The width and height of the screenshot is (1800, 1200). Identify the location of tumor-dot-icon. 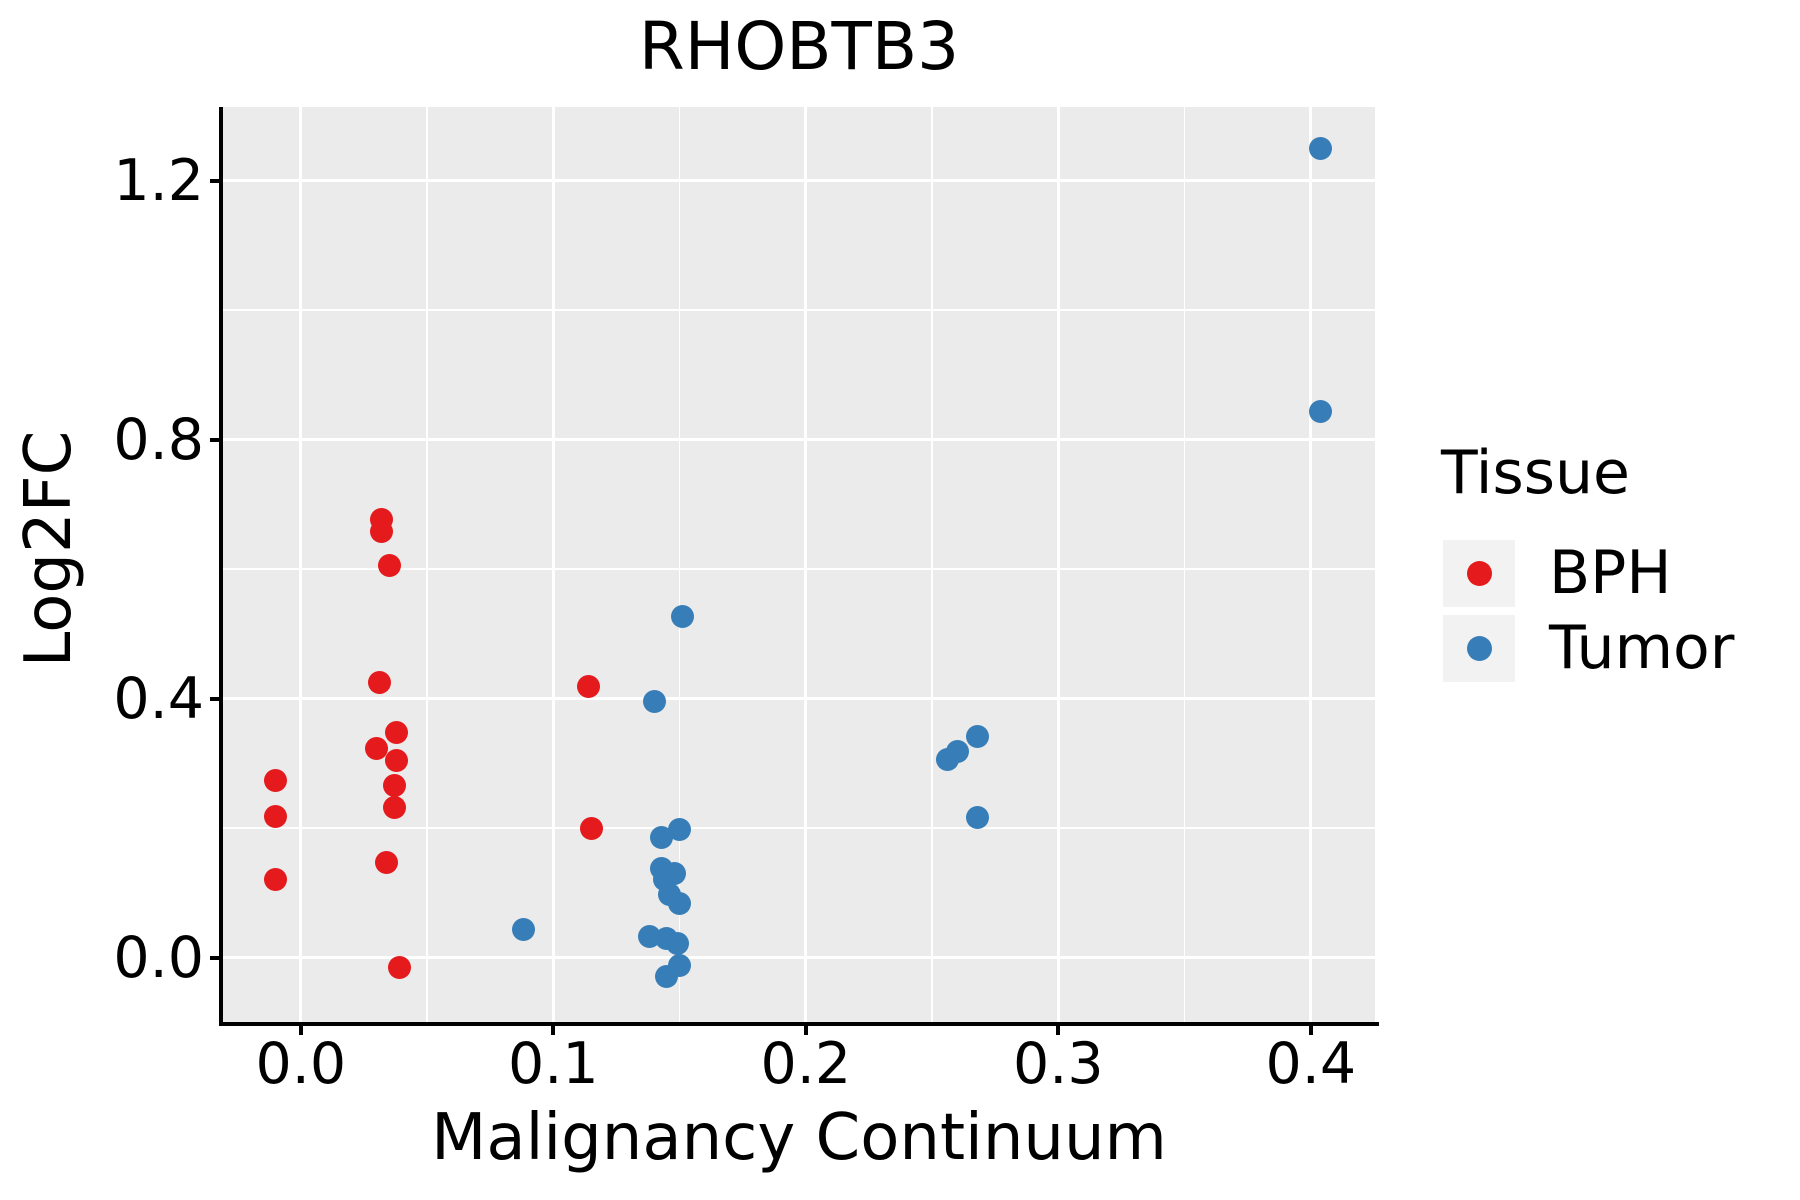
(1479, 648).